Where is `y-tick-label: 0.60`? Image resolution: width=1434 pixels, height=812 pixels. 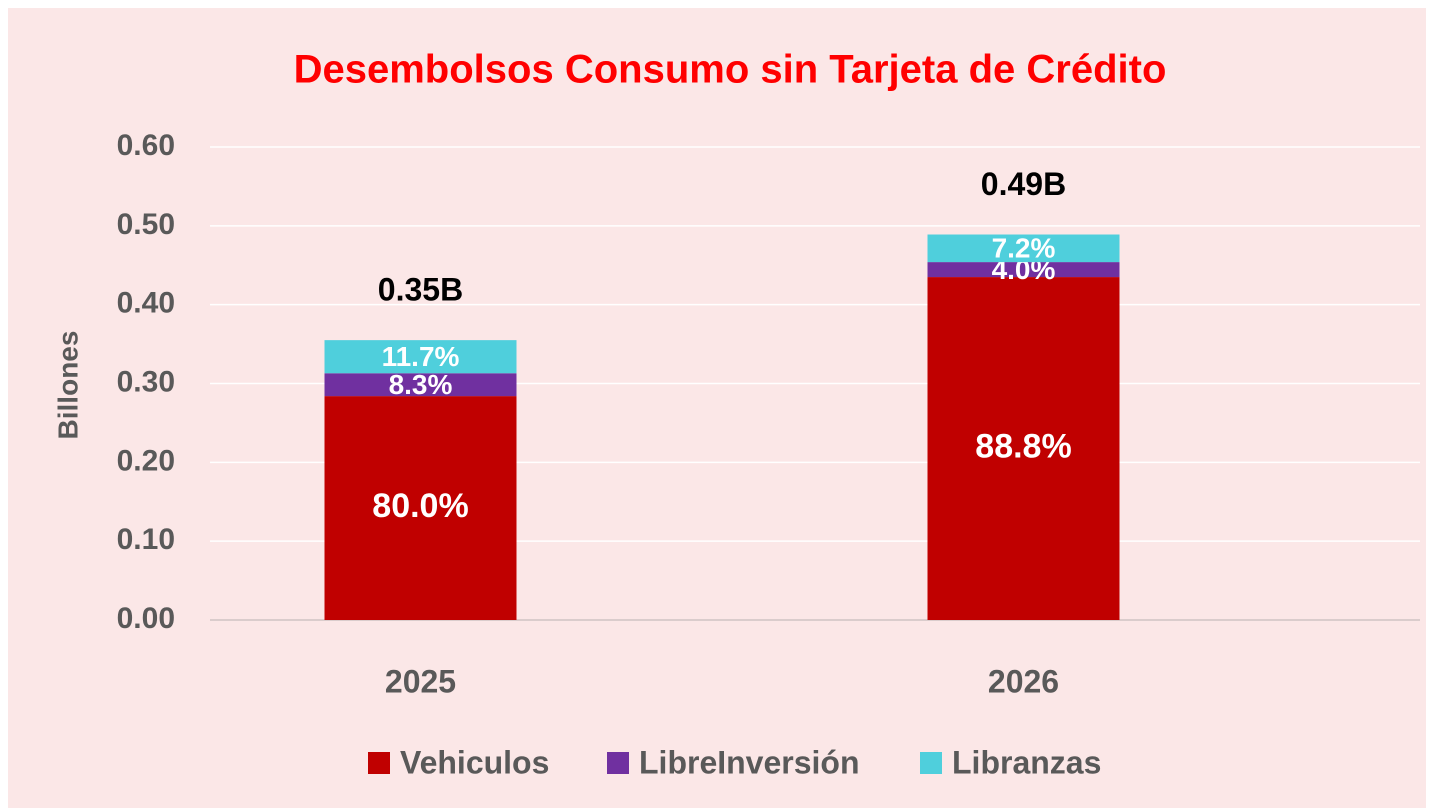 y-tick-label: 0.60 is located at coordinates (146, 145).